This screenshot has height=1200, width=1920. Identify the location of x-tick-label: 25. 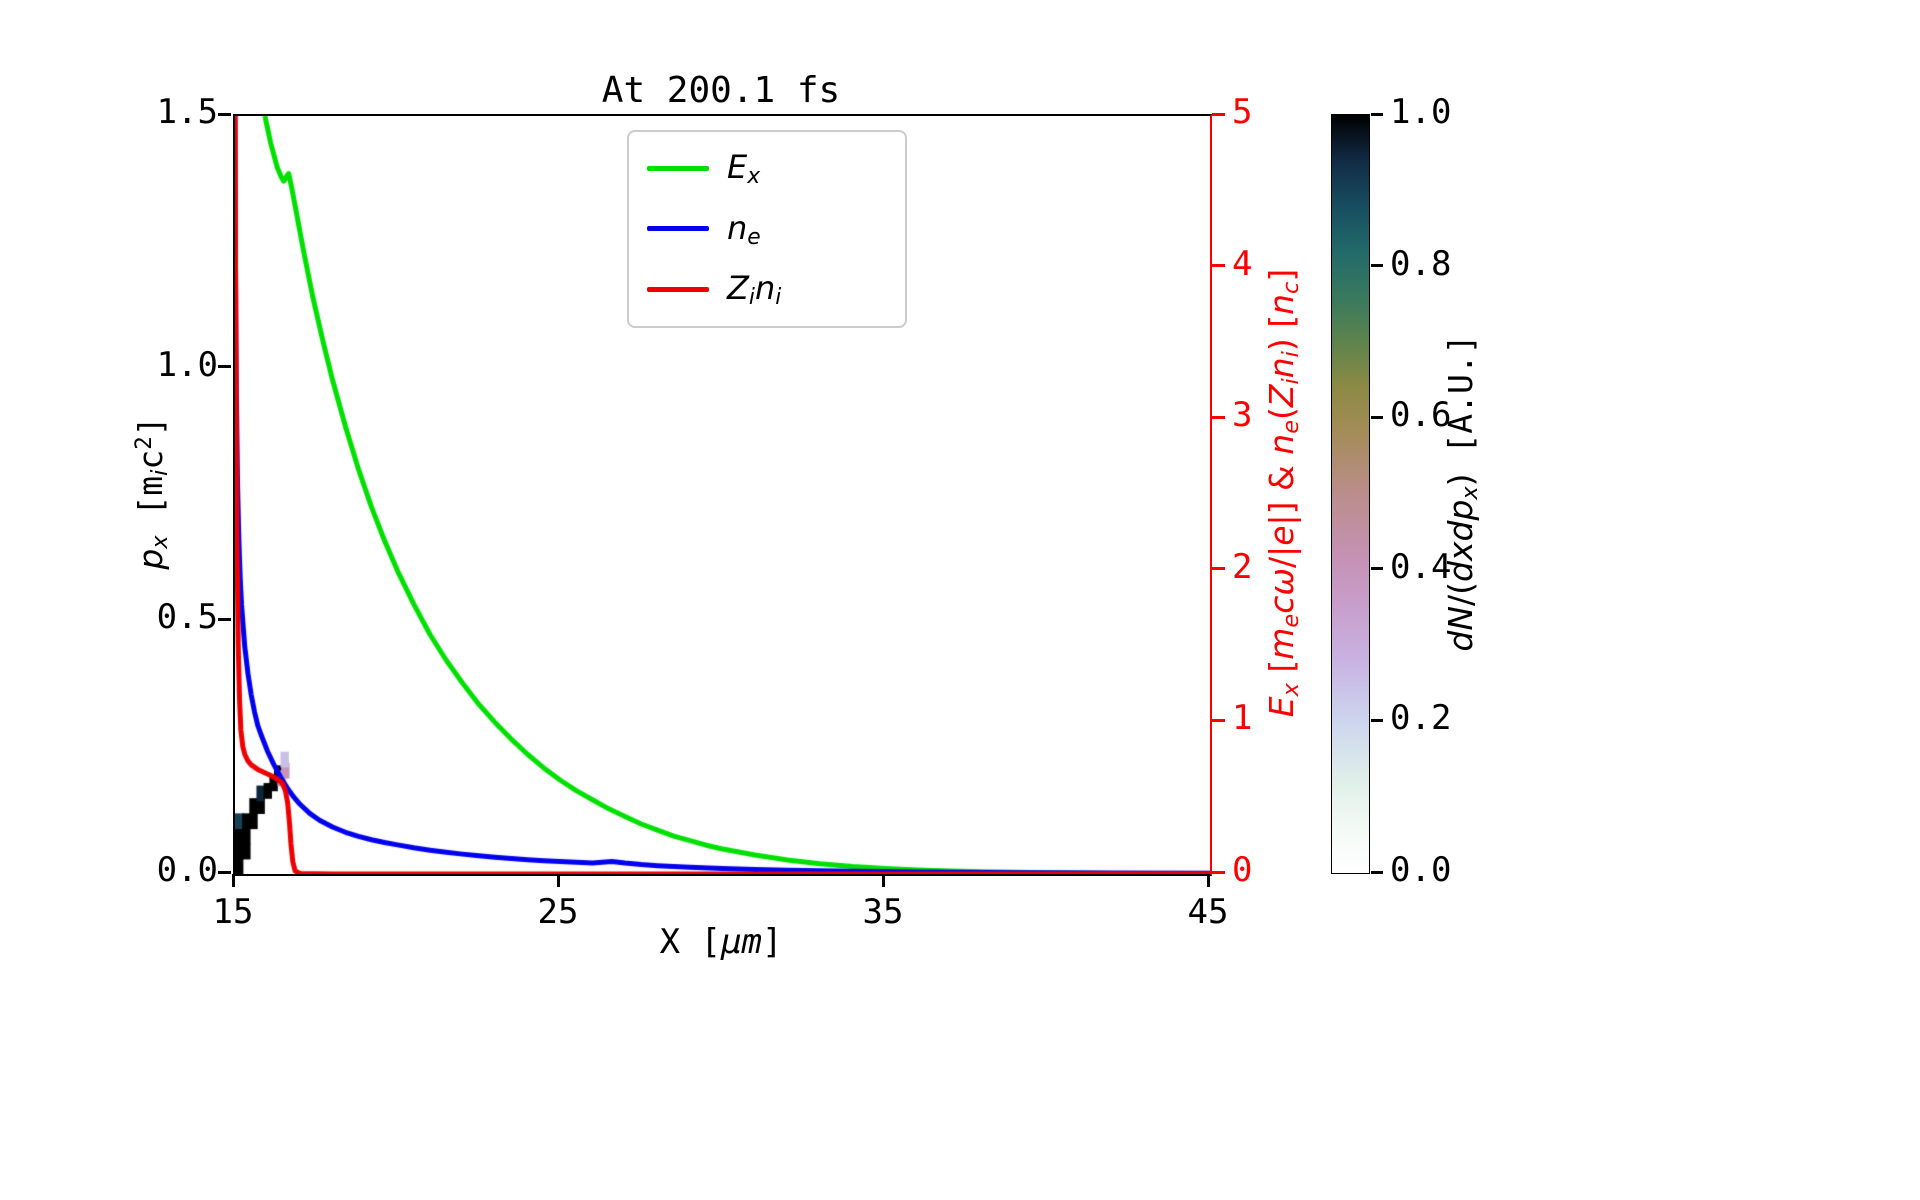
(558, 912).